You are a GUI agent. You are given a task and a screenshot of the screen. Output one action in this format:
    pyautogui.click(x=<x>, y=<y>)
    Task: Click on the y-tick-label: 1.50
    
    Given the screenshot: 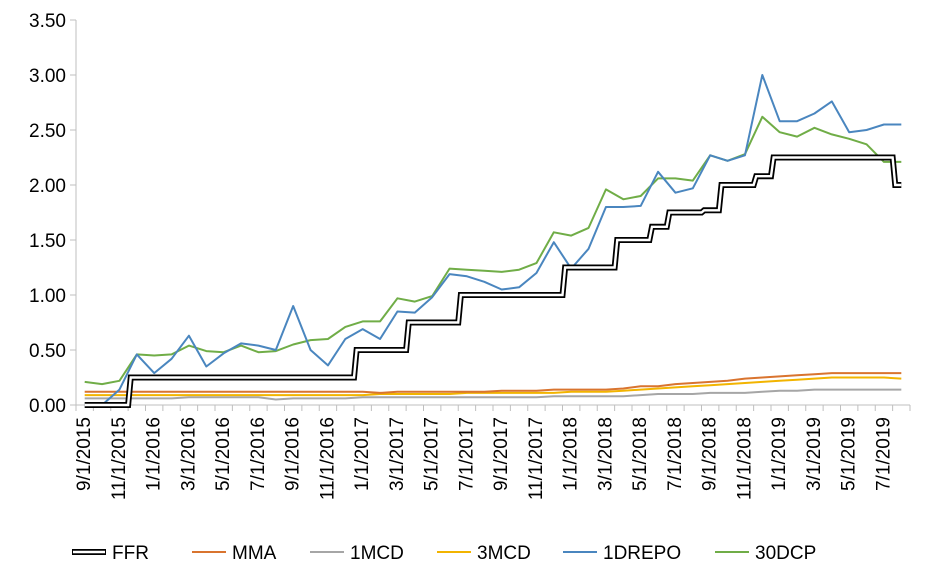 What is the action you would take?
    pyautogui.click(x=47, y=241)
    